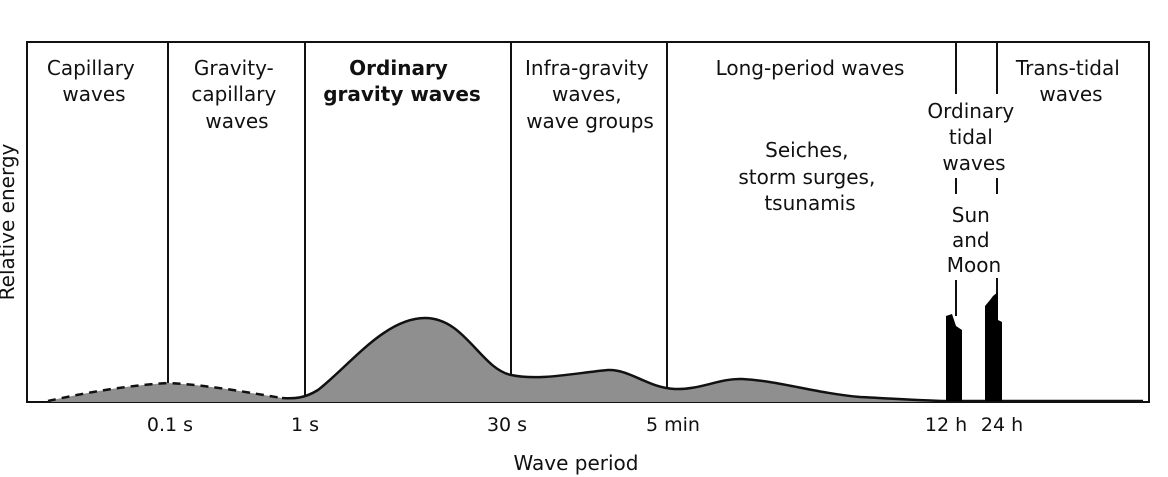 The height and width of the screenshot is (477, 1168). Describe the element at coordinates (576, 463) in the screenshot. I see `x-axis-label: Wave period` at that location.